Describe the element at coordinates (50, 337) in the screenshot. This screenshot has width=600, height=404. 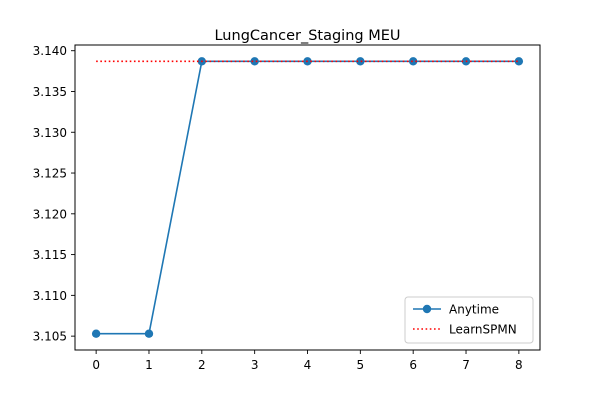
I see `y-tick-label: 3.105` at that location.